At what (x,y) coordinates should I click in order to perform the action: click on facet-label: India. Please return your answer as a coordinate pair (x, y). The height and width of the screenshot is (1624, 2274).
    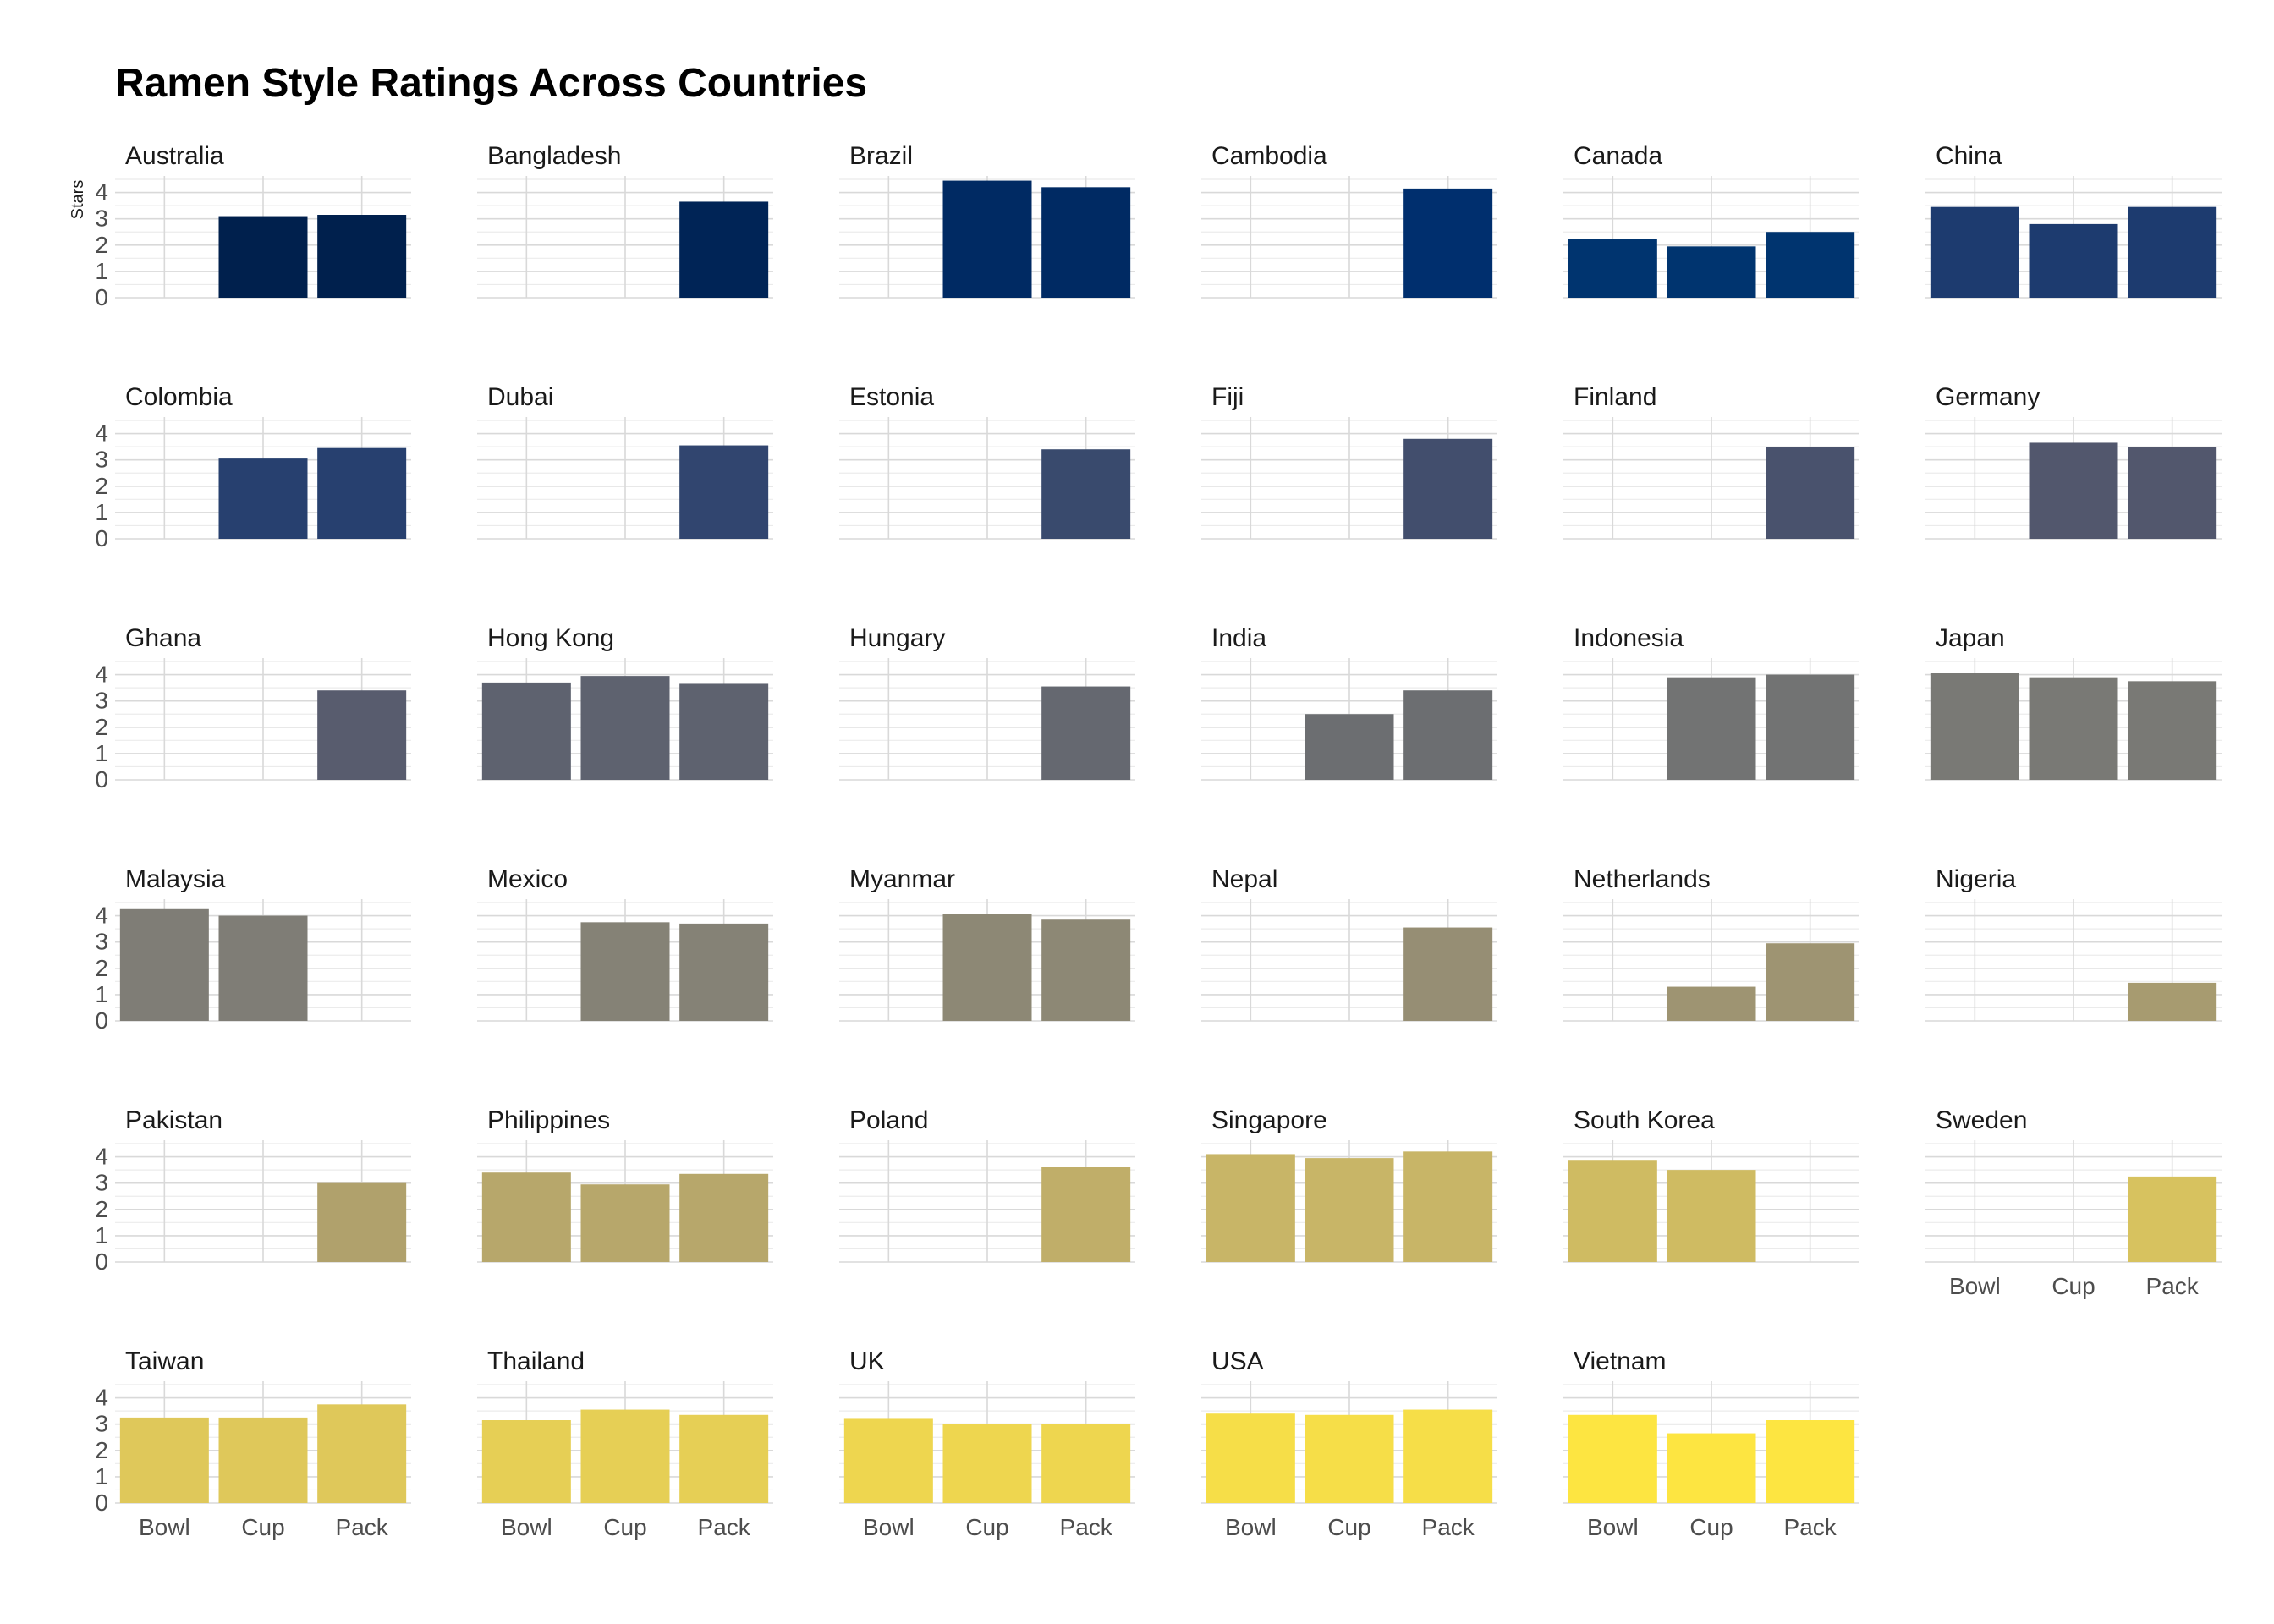
    Looking at the image, I should click on (1238, 638).